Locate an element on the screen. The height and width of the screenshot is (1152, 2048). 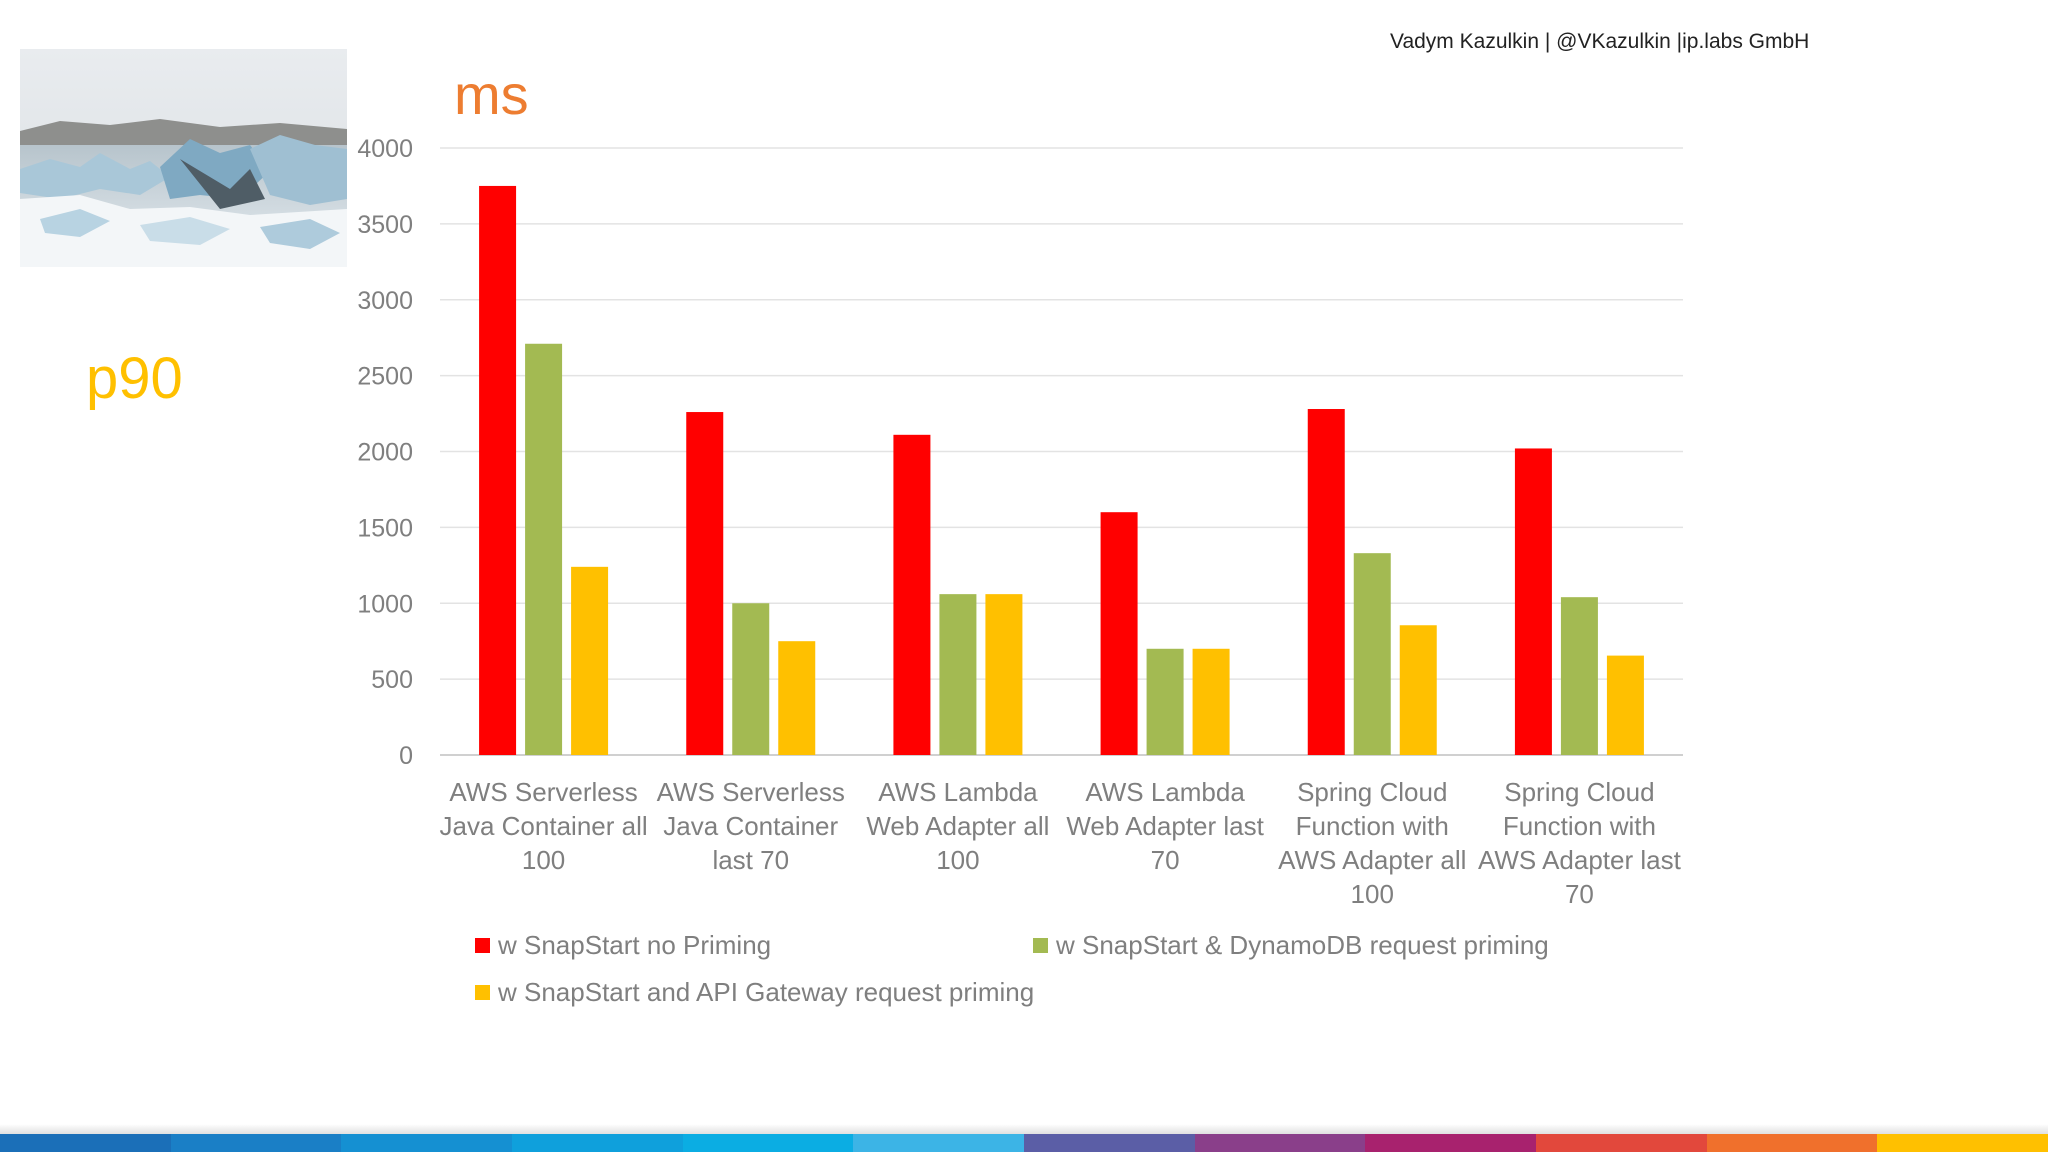
y-tick-label: 2500 is located at coordinates (385, 377).